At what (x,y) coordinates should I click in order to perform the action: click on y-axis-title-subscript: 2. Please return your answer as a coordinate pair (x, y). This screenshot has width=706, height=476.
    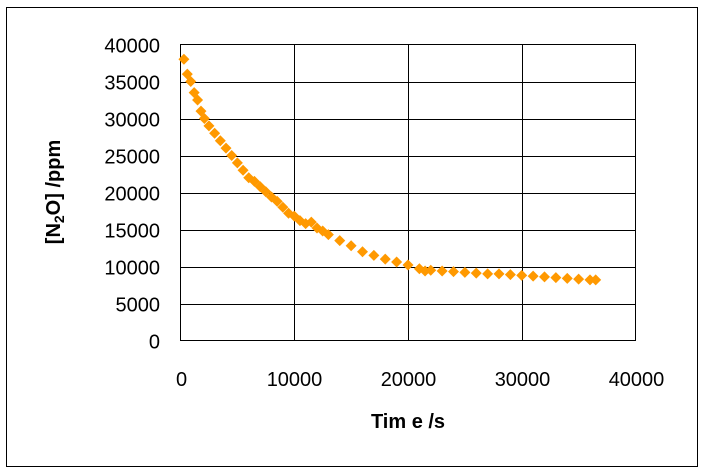
    Looking at the image, I should click on (59, 219).